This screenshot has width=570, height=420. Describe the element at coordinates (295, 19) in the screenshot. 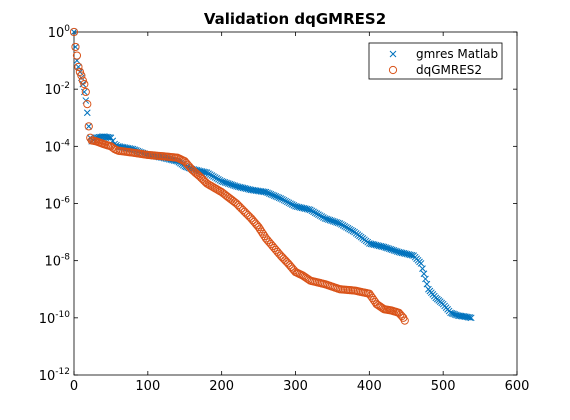

I see `chart-title: Validation dqGMRES2` at that location.